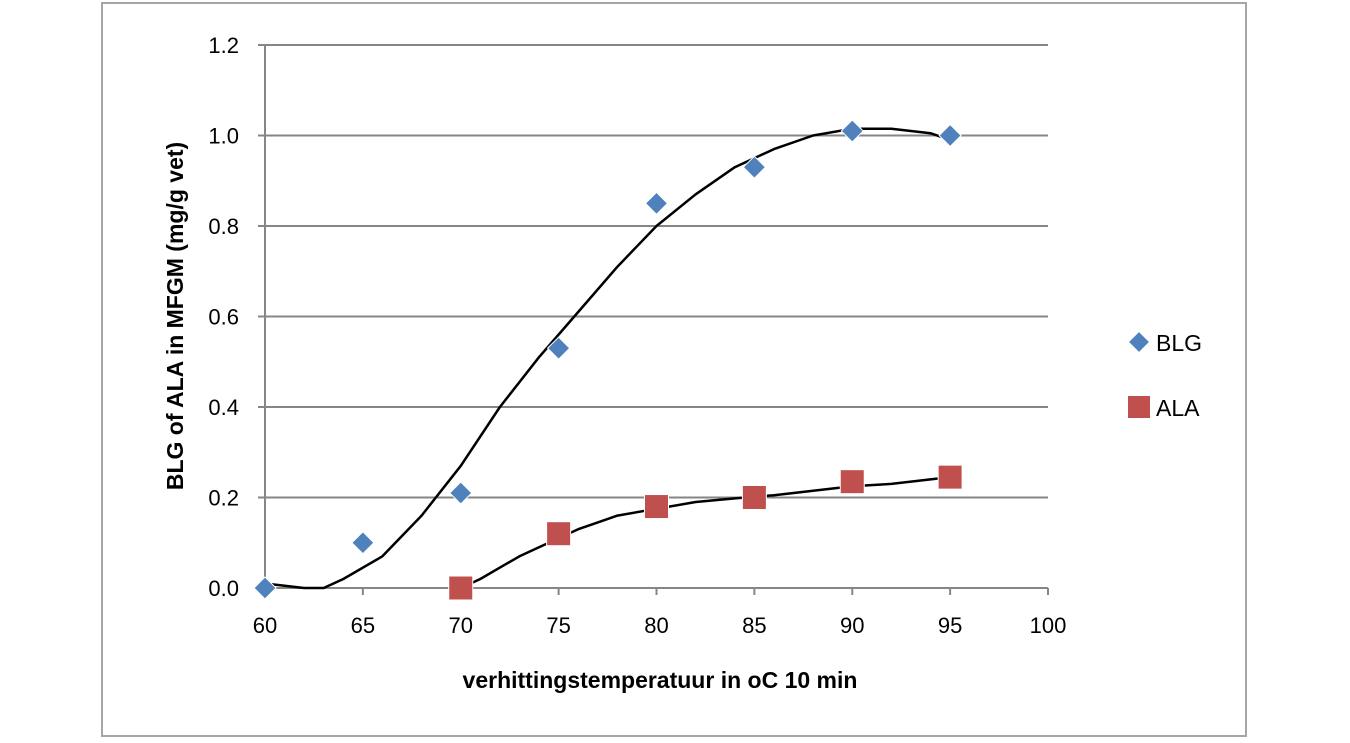 Image resolution: width=1350 pixels, height=743 pixels. I want to click on legend-marker-blg, so click(1139, 342).